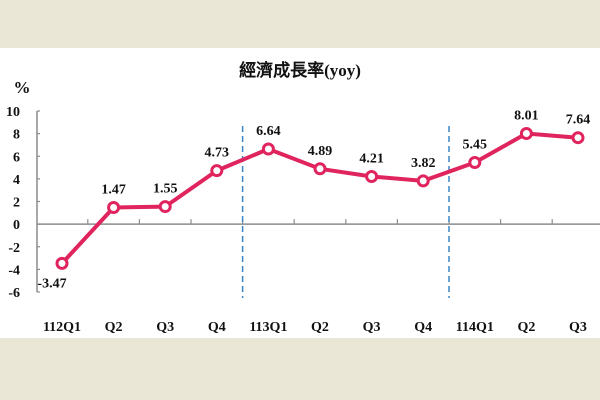  Describe the element at coordinates (113, 189) in the screenshot. I see `data-label: 1.47` at that location.